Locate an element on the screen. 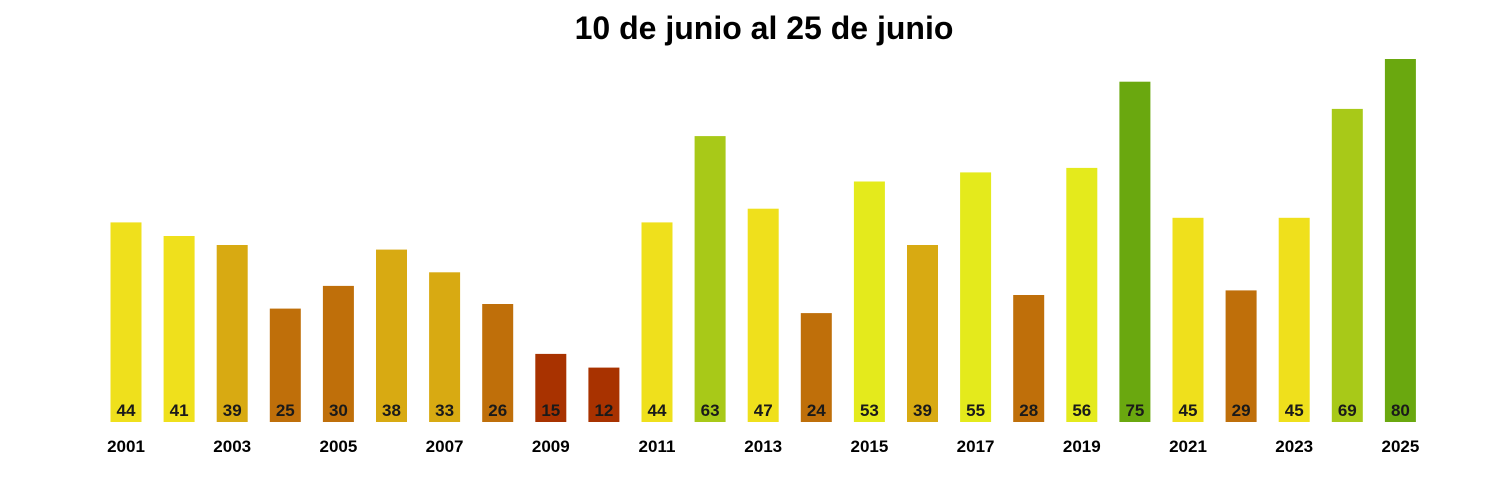 The image size is (1500, 500). bar-2005 is located at coordinates (338, 353).